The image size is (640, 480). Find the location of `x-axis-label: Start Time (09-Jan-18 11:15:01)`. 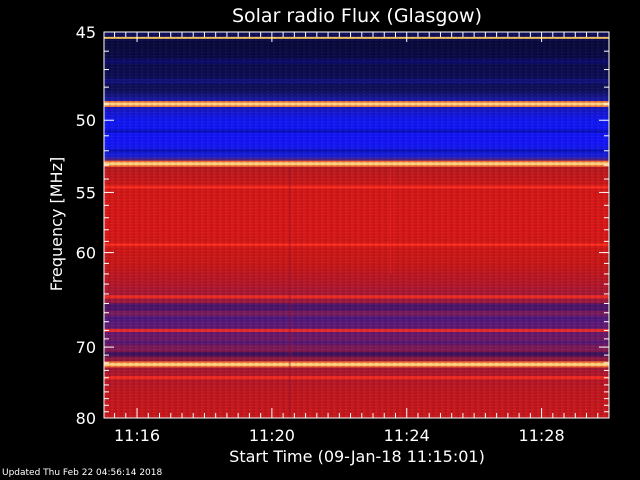

x-axis-label: Start Time (09-Jan-18 11:15:01) is located at coordinates (357, 456).